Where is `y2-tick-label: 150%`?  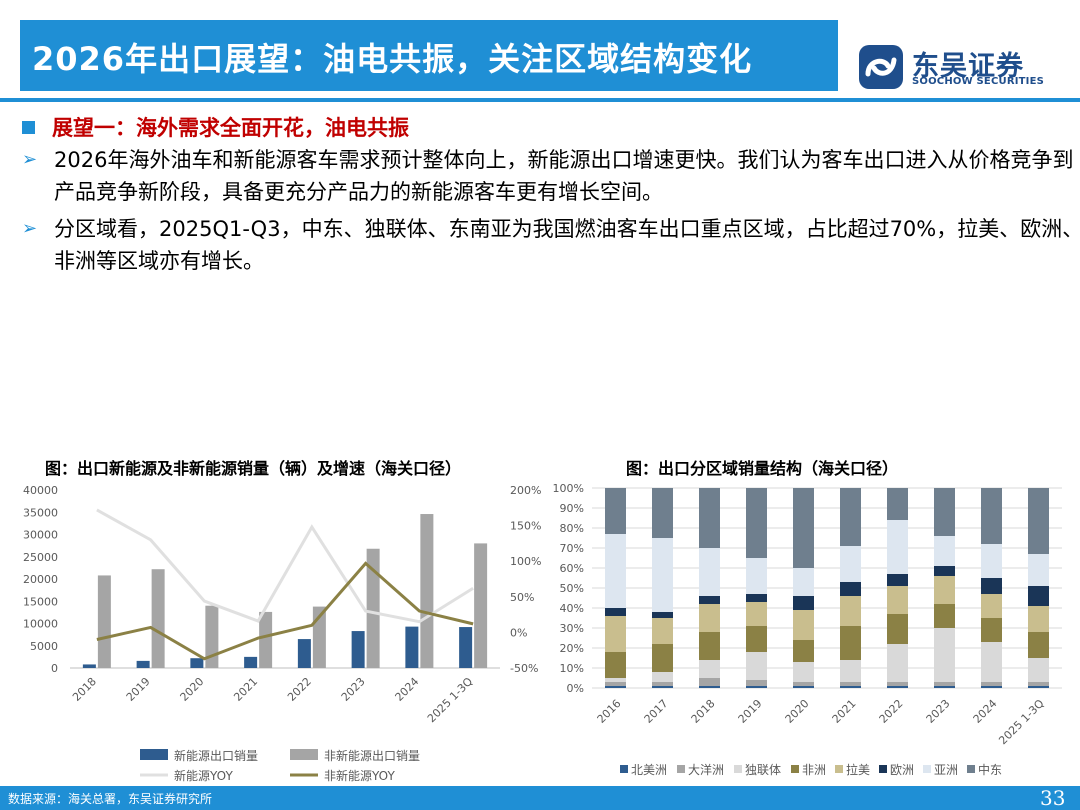 y2-tick-label: 150% is located at coordinates (525, 526).